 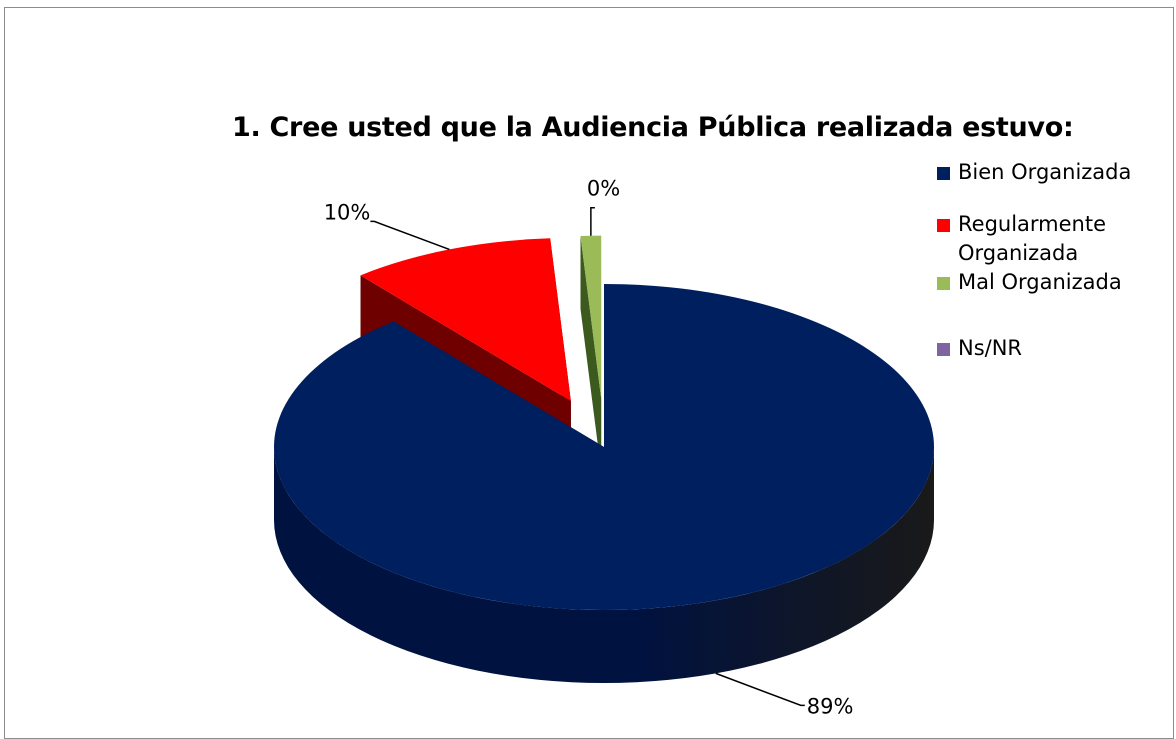 I want to click on leader-line-mal-organizada, so click(x=592, y=221).